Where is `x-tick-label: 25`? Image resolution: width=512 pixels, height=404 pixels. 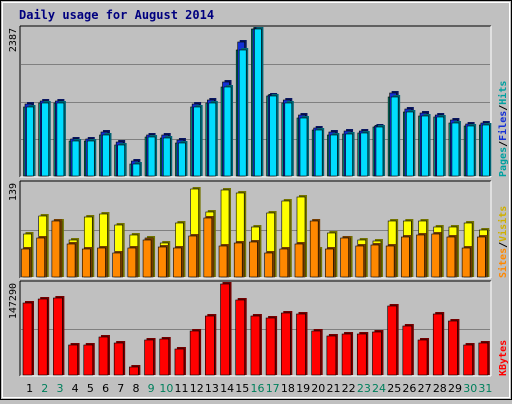
x-tick-label: 25 is located at coordinates (394, 388).